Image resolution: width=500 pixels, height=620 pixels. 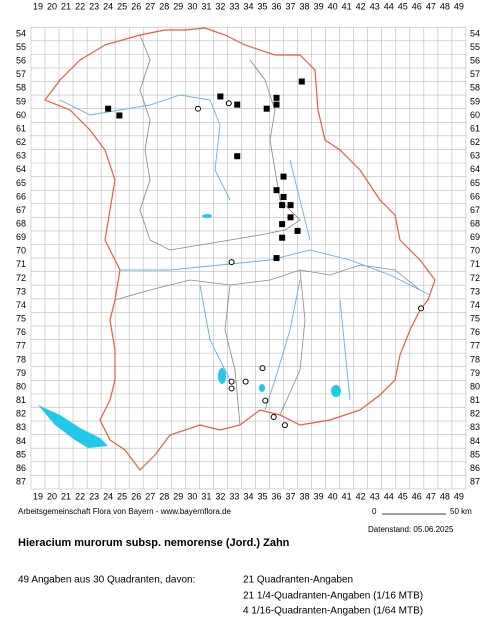 I want to click on column-label: 21, so click(x=66, y=6).